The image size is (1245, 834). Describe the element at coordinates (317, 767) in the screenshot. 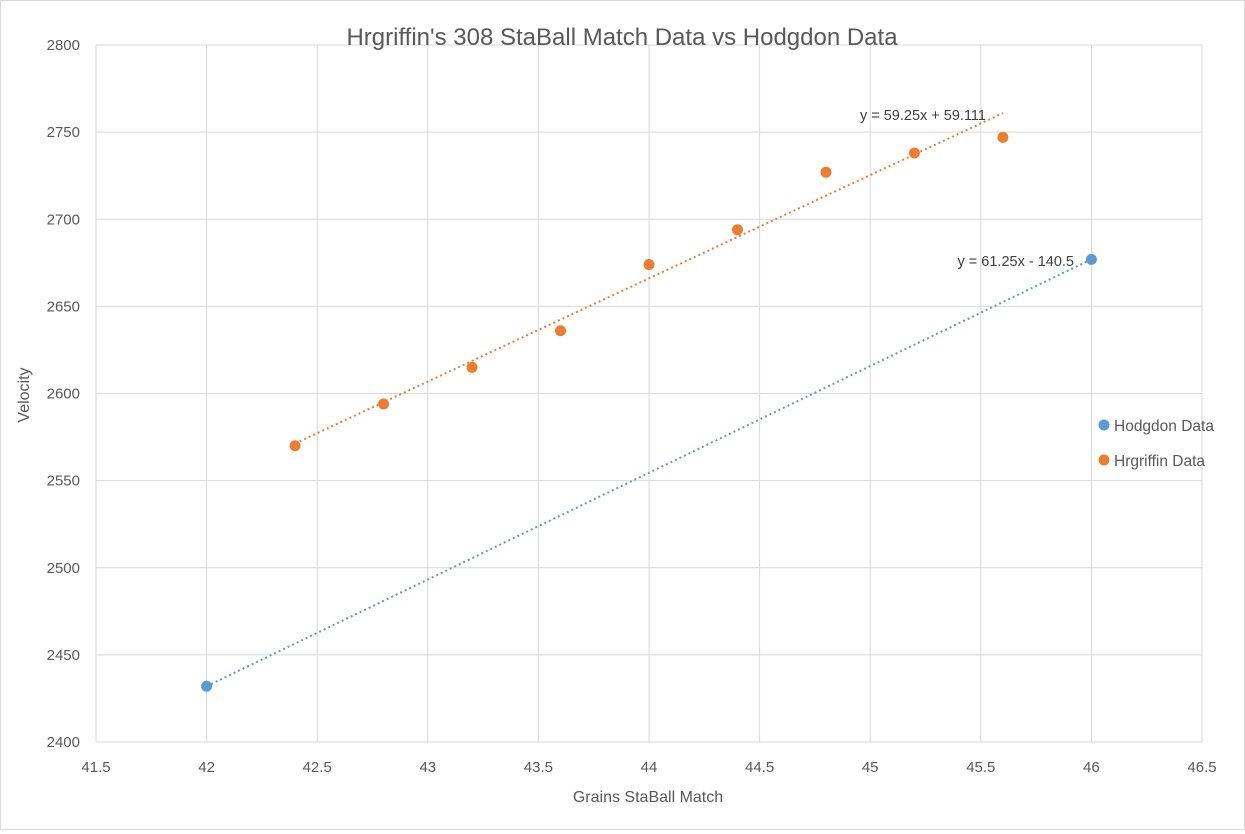

I see `x-tick-label: 42.5` at that location.